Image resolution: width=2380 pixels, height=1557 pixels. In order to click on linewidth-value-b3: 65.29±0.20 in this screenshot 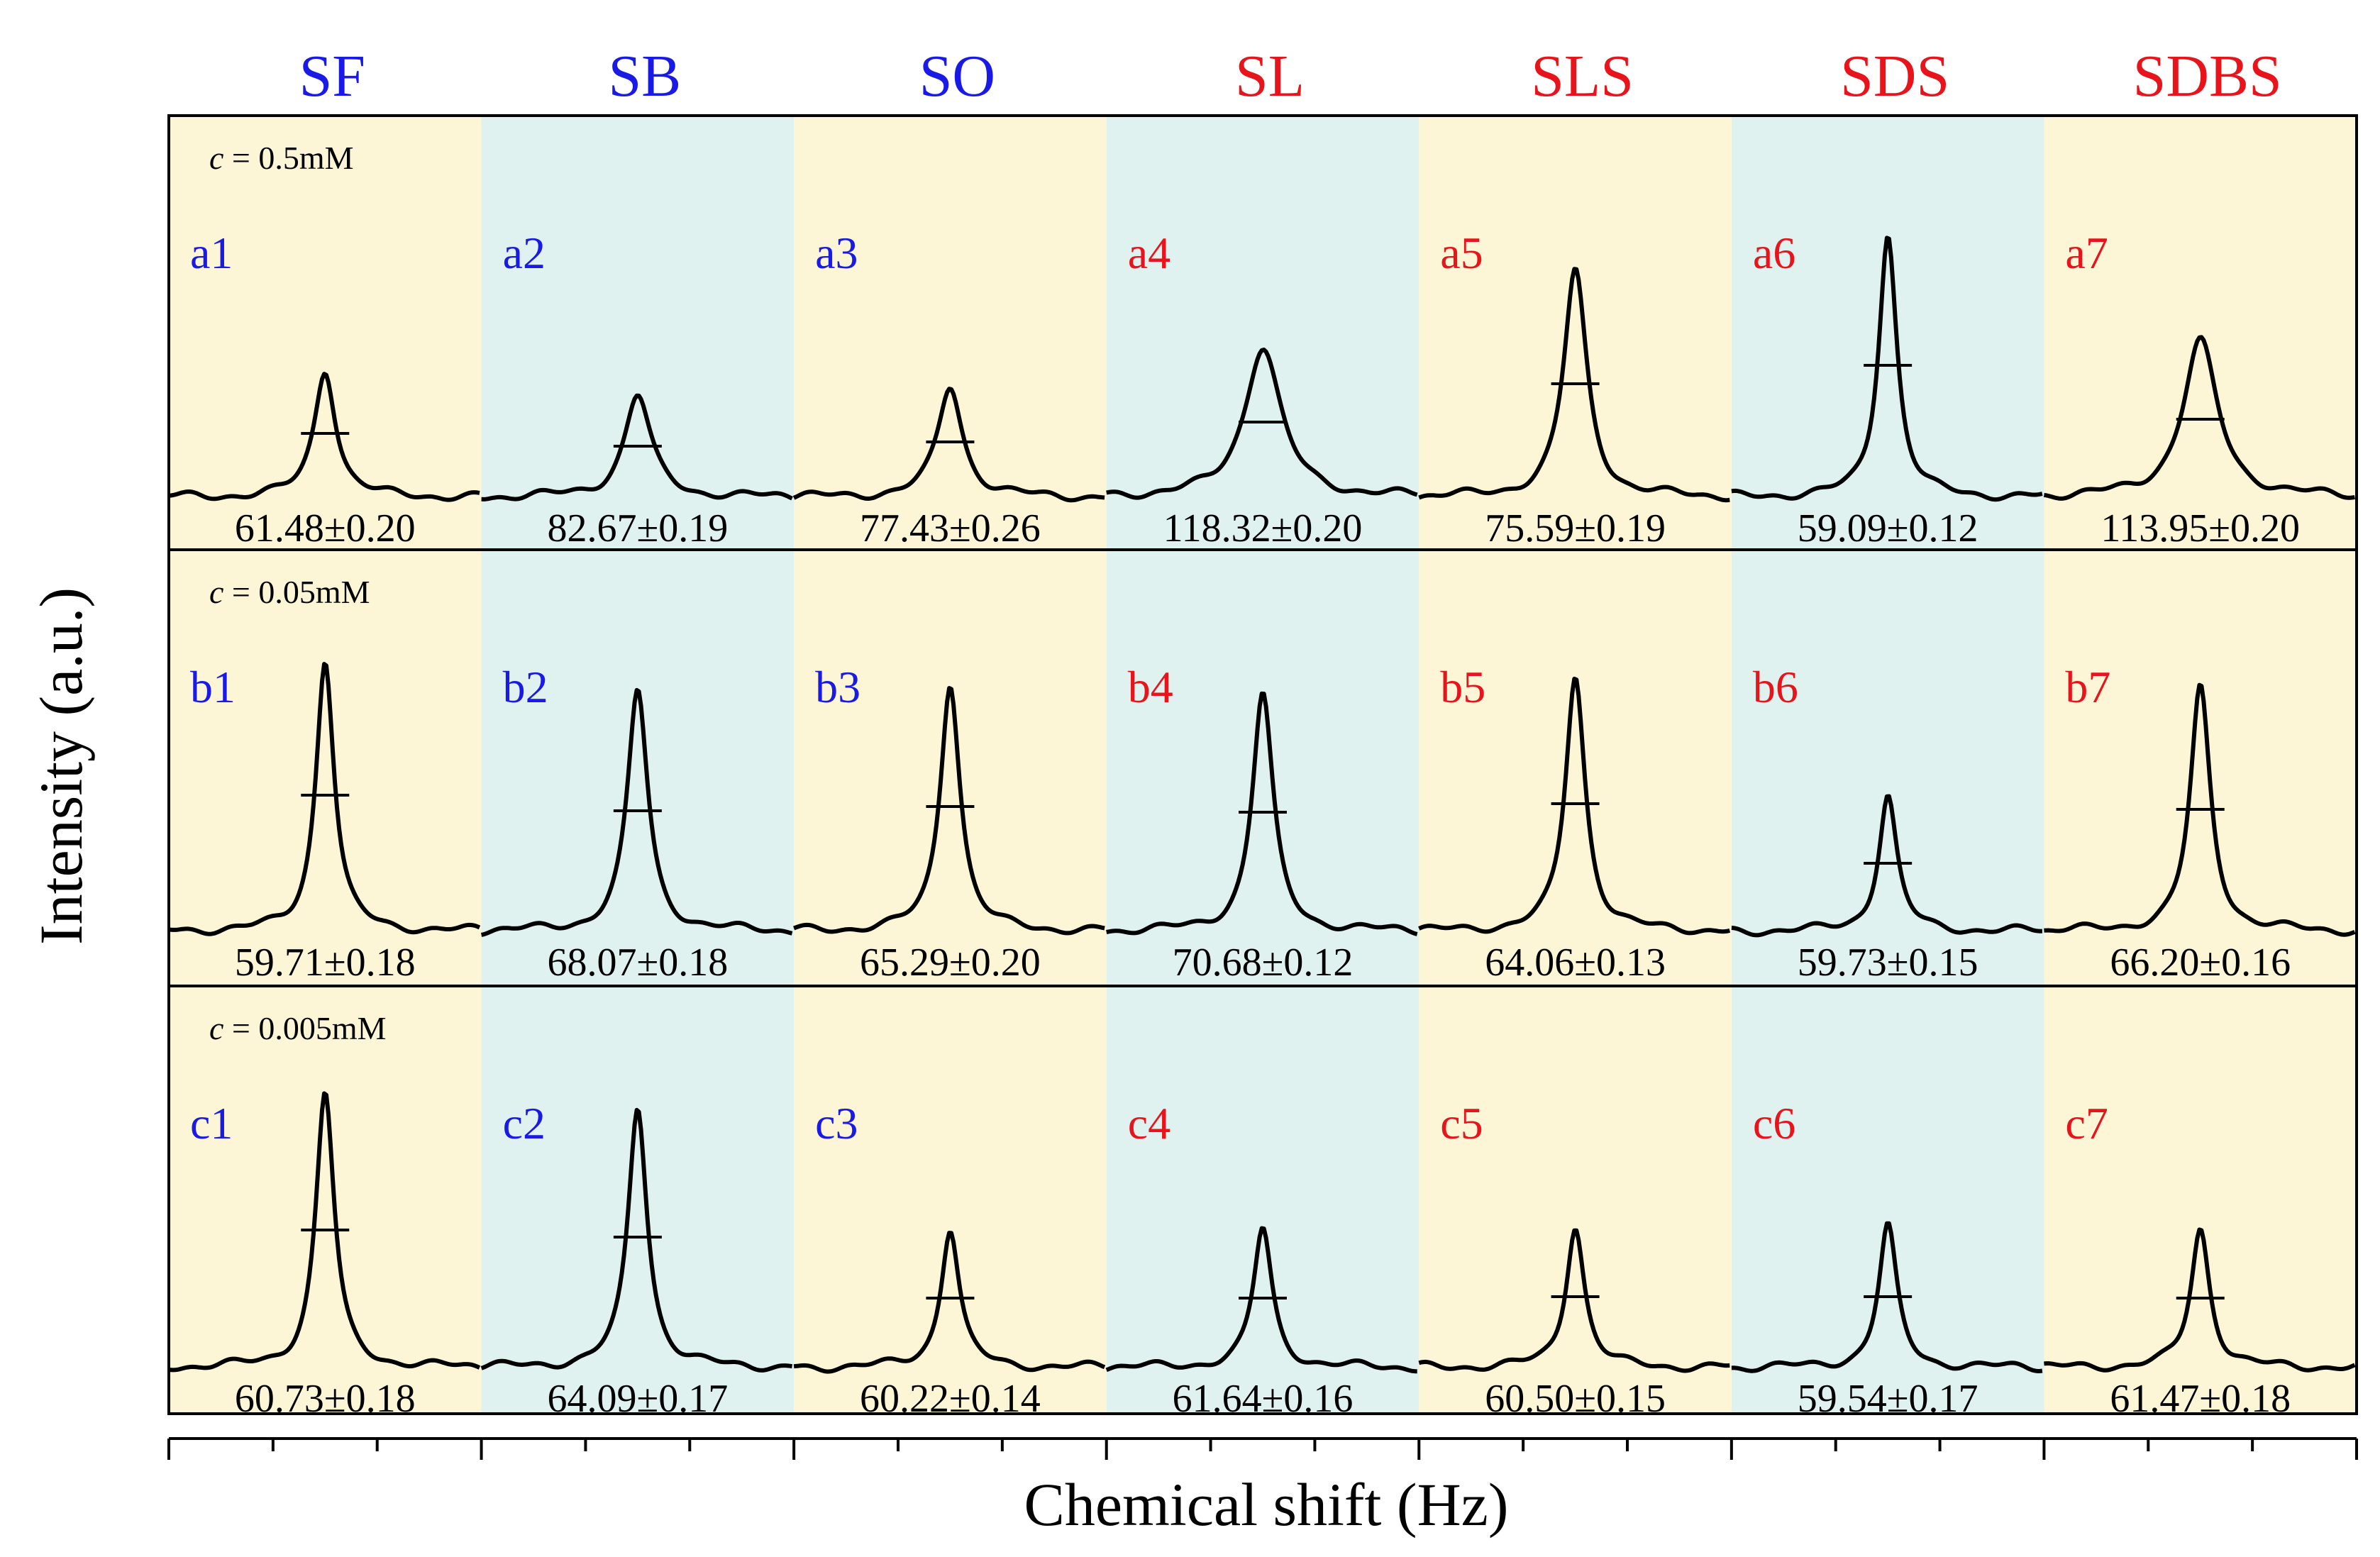, I will do `click(951, 963)`.